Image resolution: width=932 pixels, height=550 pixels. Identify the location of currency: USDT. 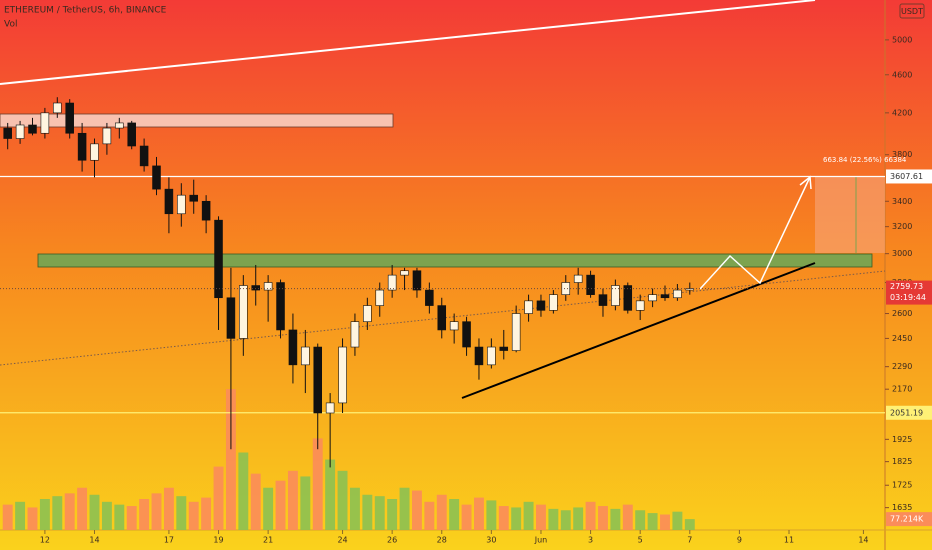
(912, 11).